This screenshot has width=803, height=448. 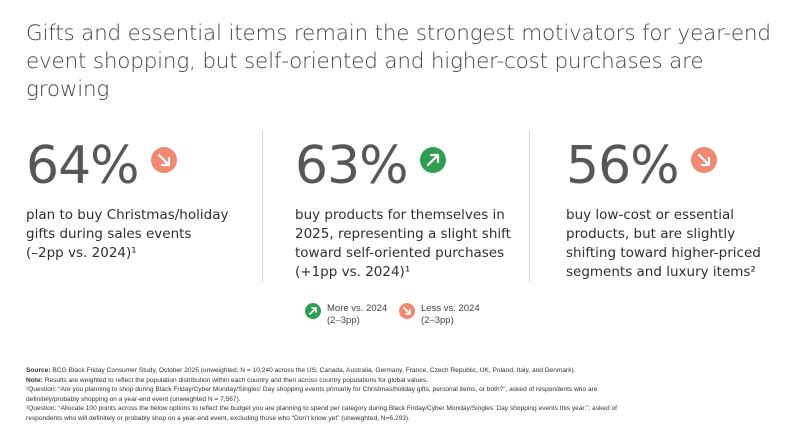 I want to click on desc-line: segments and luxury items², so click(x=661, y=272).